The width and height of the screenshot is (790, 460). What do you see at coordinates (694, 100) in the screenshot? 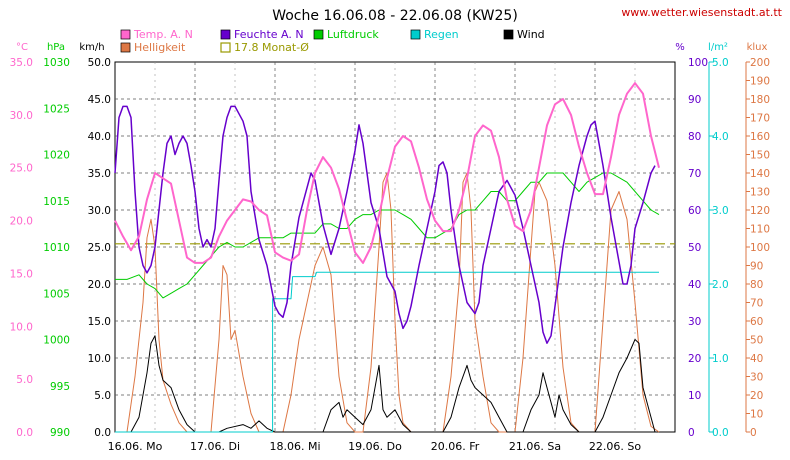
I see `humidity-tick-label: 90` at bounding box center [694, 100].